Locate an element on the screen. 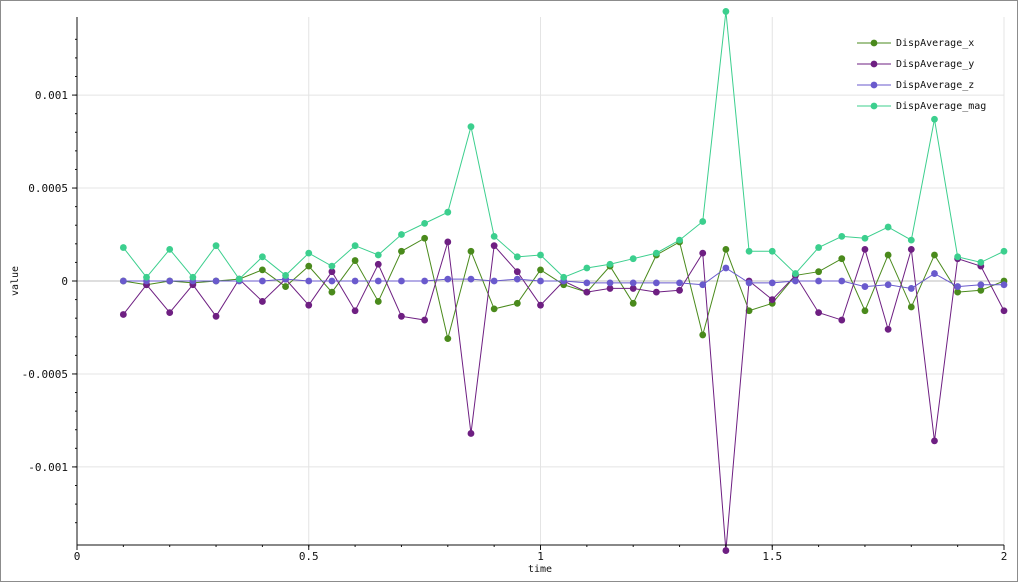 Image resolution: width=1018 pixels, height=582 pixels. legend-item: DispAverage_y is located at coordinates (915, 64).